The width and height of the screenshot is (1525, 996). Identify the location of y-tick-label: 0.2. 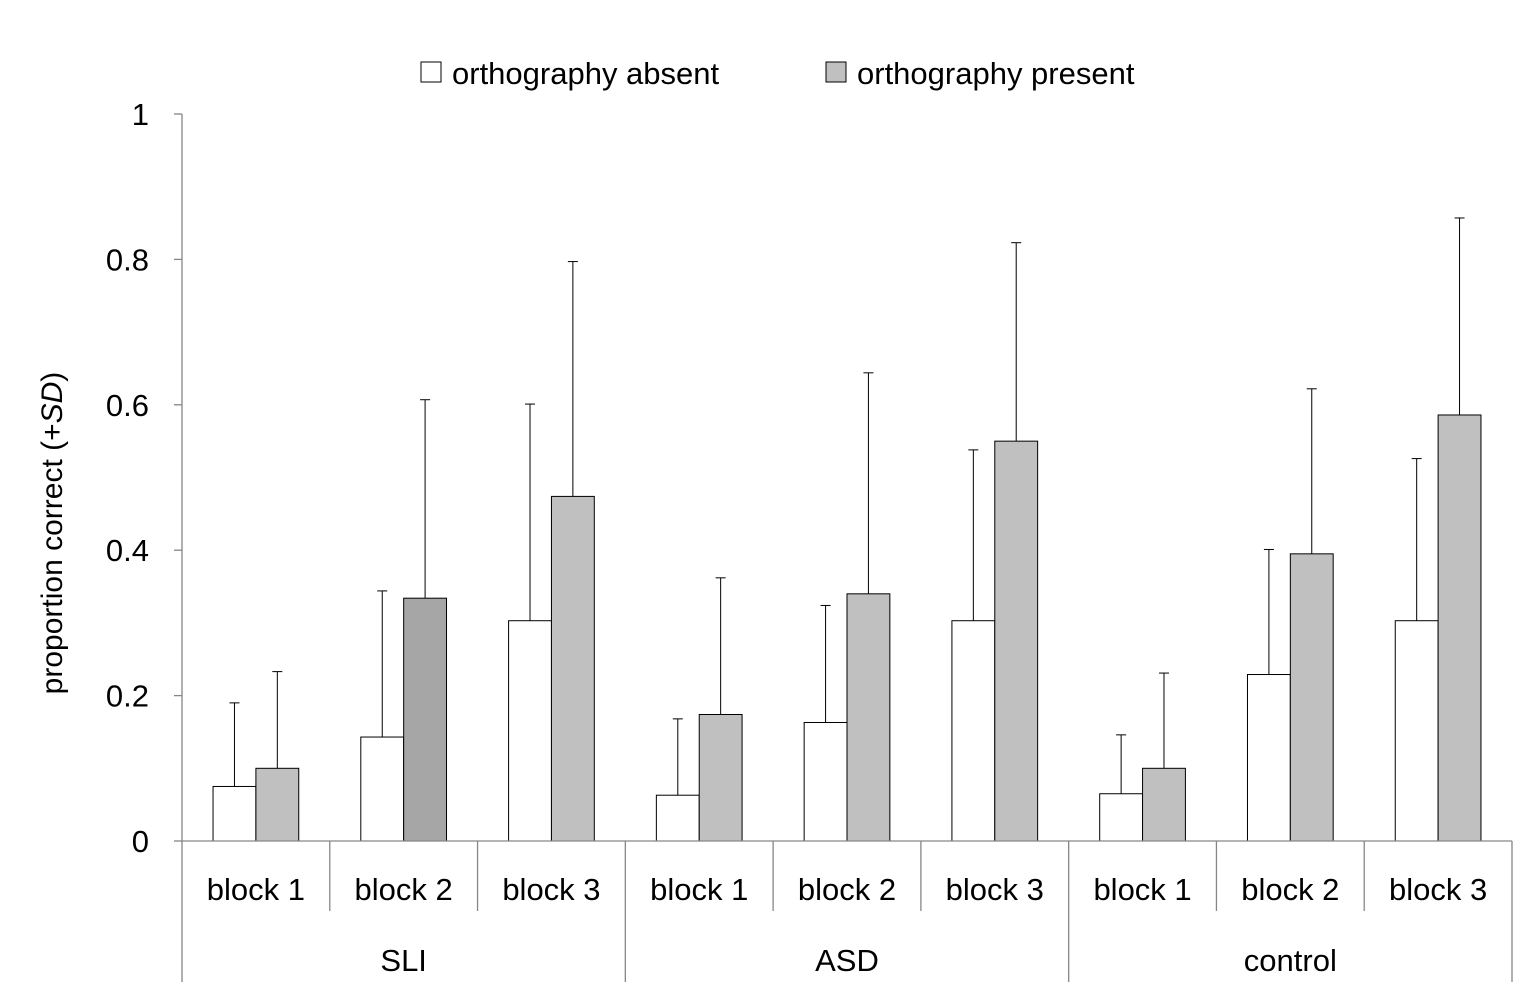
(127, 696).